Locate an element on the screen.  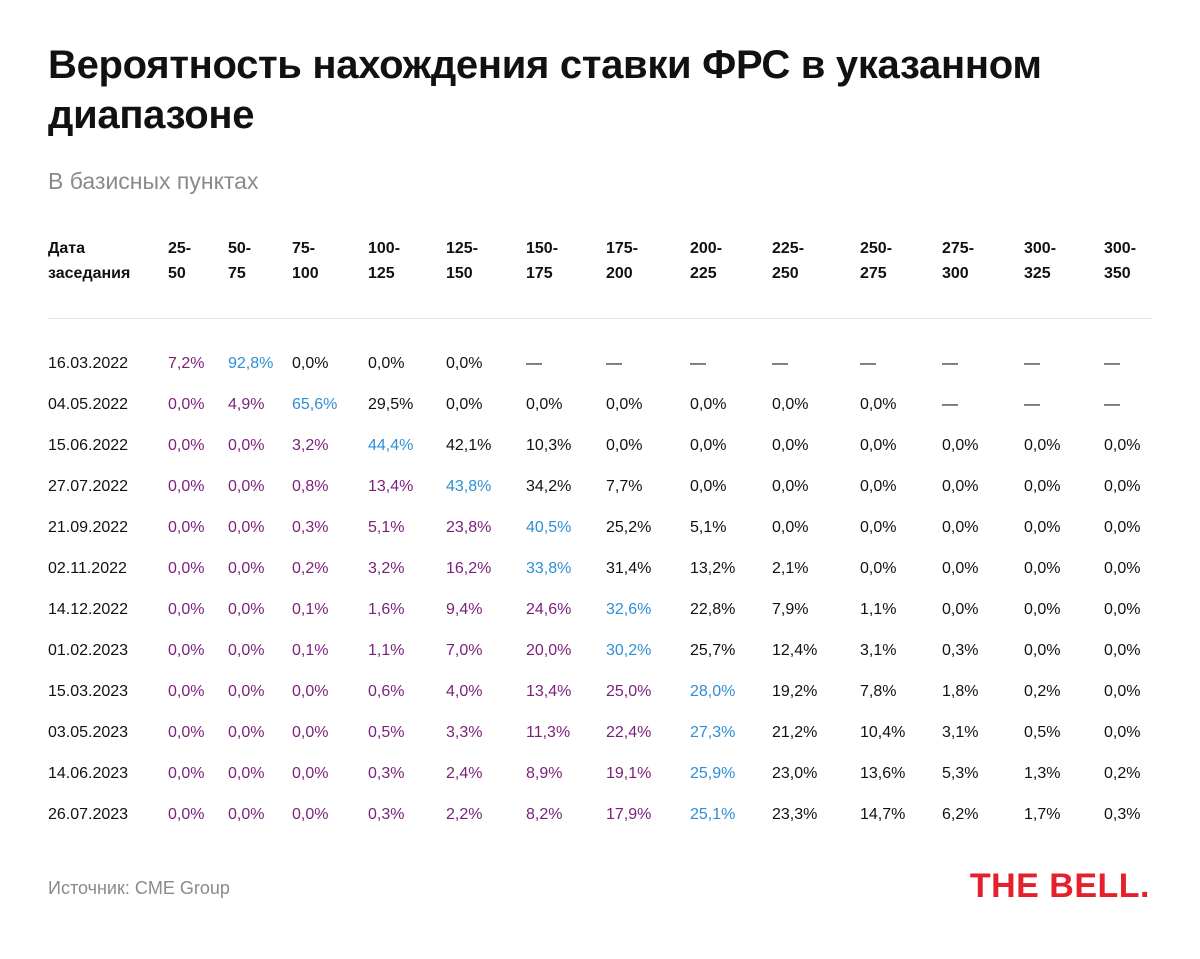
probability-cell: 28,0% is located at coordinates (713, 691).